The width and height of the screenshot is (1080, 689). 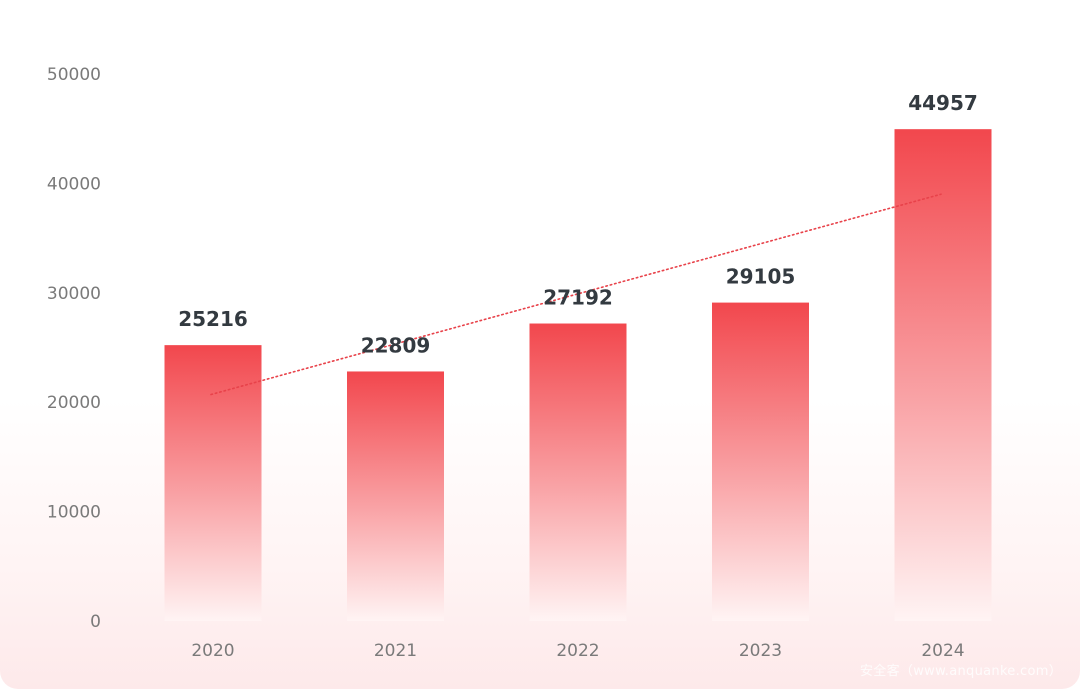 What do you see at coordinates (578, 298) in the screenshot?
I see `data-label: 27192` at bounding box center [578, 298].